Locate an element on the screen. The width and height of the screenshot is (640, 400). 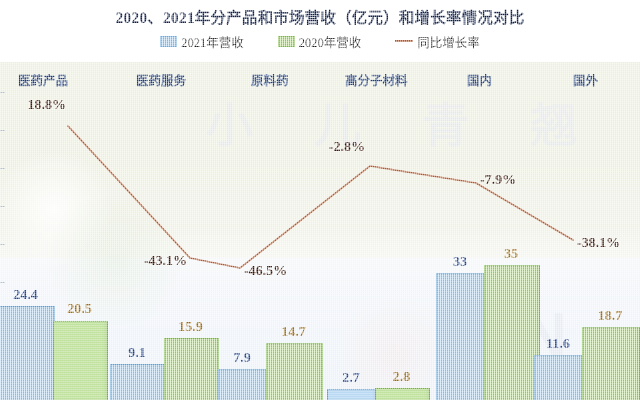
legend-label-growth: 同比增长率 is located at coordinates (448, 43).